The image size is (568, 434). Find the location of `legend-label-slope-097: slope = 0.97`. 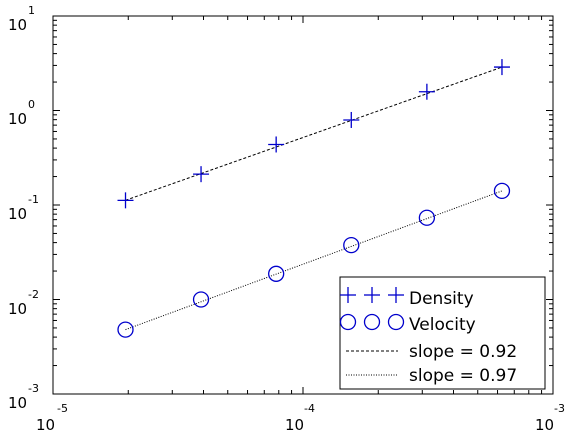

legend-label-slope-097: slope = 0.97 is located at coordinates (463, 376).